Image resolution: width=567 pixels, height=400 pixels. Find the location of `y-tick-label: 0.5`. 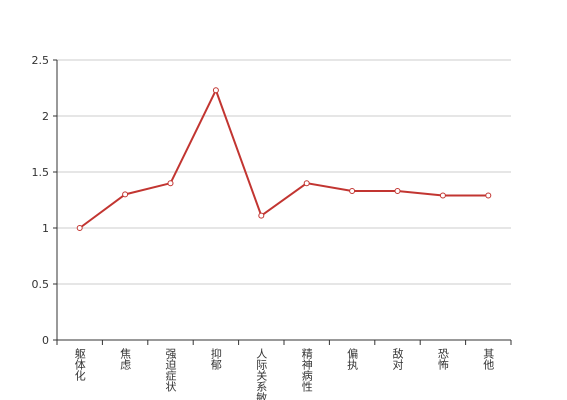

y-tick-label: 0.5 is located at coordinates (41, 284).